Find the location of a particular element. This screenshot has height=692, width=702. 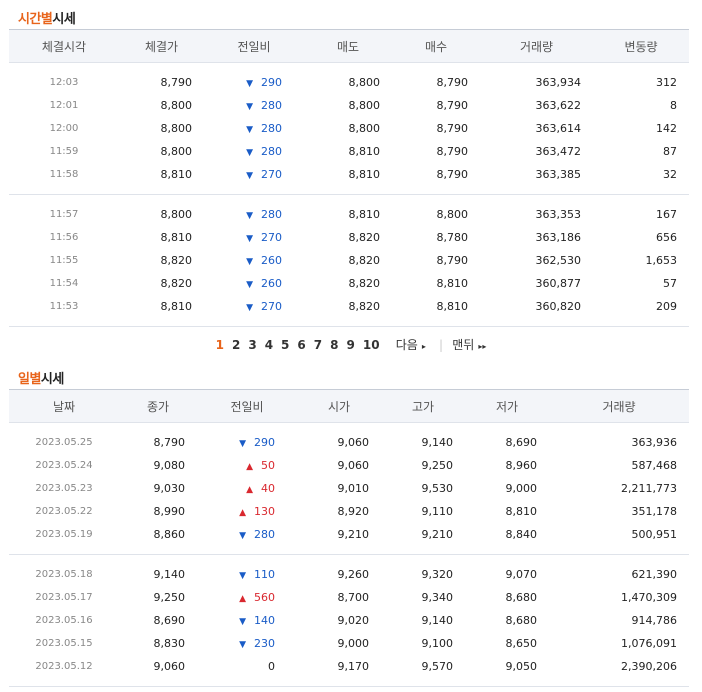

ask-price: 8,800 is located at coordinates (364, 82).